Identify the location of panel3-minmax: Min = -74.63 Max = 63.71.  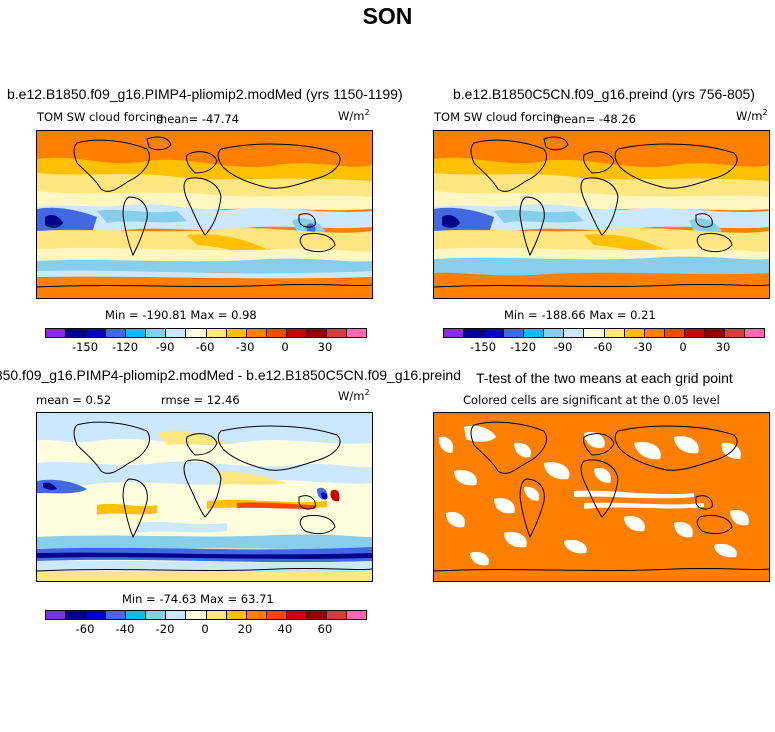
(198, 599).